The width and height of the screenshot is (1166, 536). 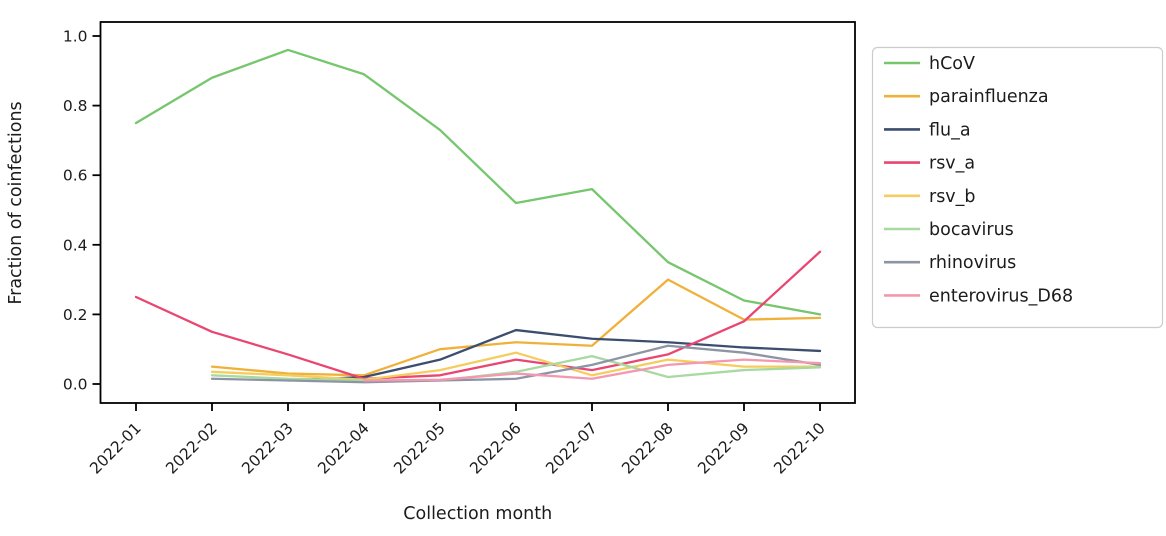 I want to click on y-tick-label: 0.6, so click(x=75, y=176).